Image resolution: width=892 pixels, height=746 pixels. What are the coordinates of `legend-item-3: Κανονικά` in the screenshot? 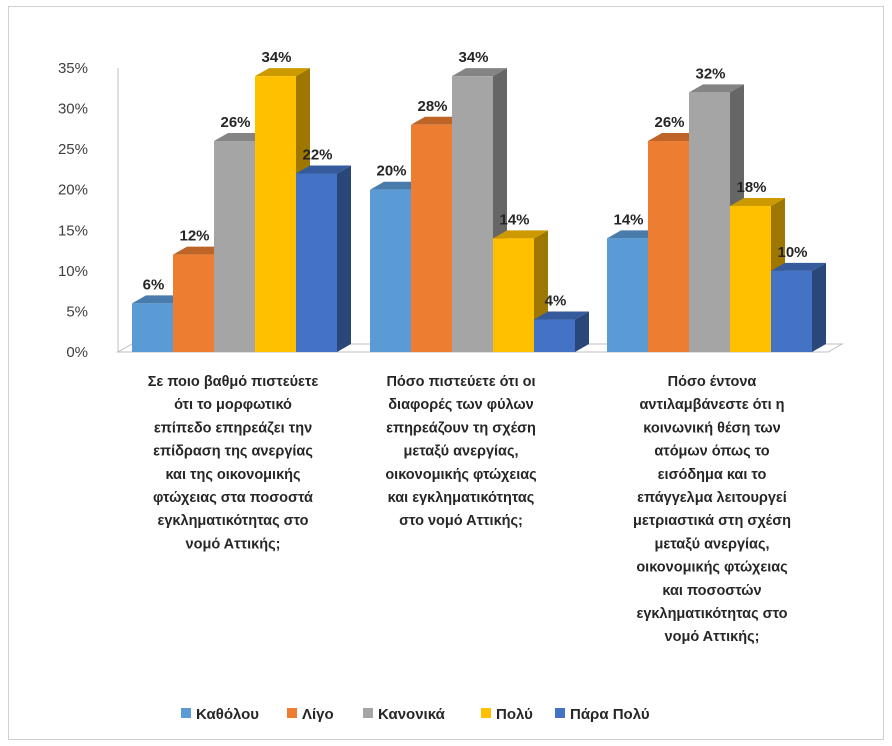 It's located at (404, 714).